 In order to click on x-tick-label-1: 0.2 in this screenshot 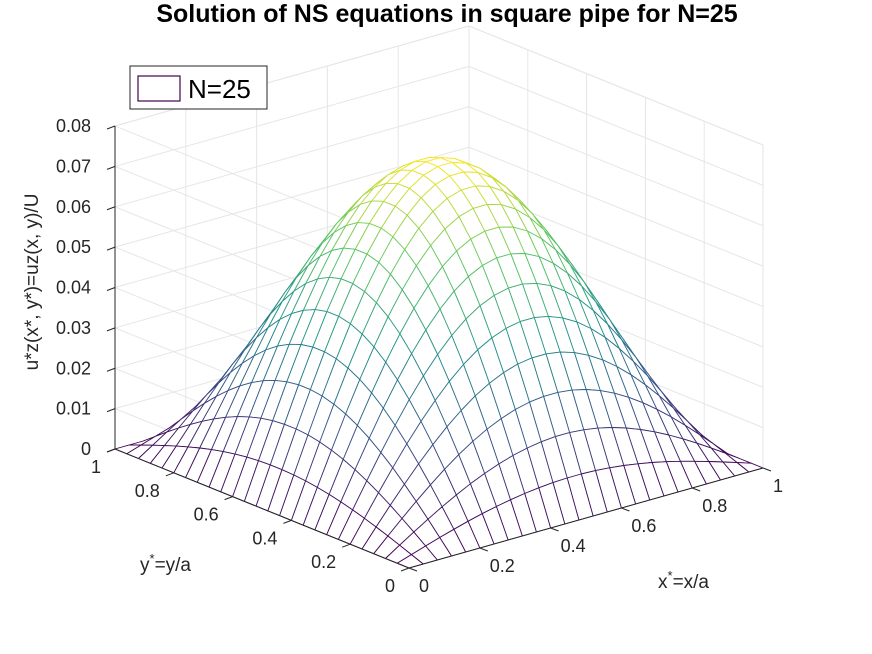, I will do `click(502, 566)`.